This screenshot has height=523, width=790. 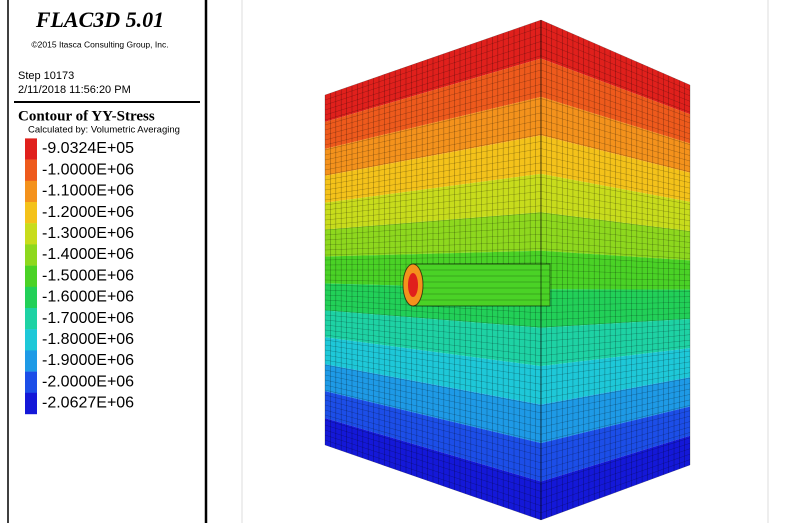 What do you see at coordinates (88, 339) in the screenshot?
I see `legend-label: -1.8000E+06` at bounding box center [88, 339].